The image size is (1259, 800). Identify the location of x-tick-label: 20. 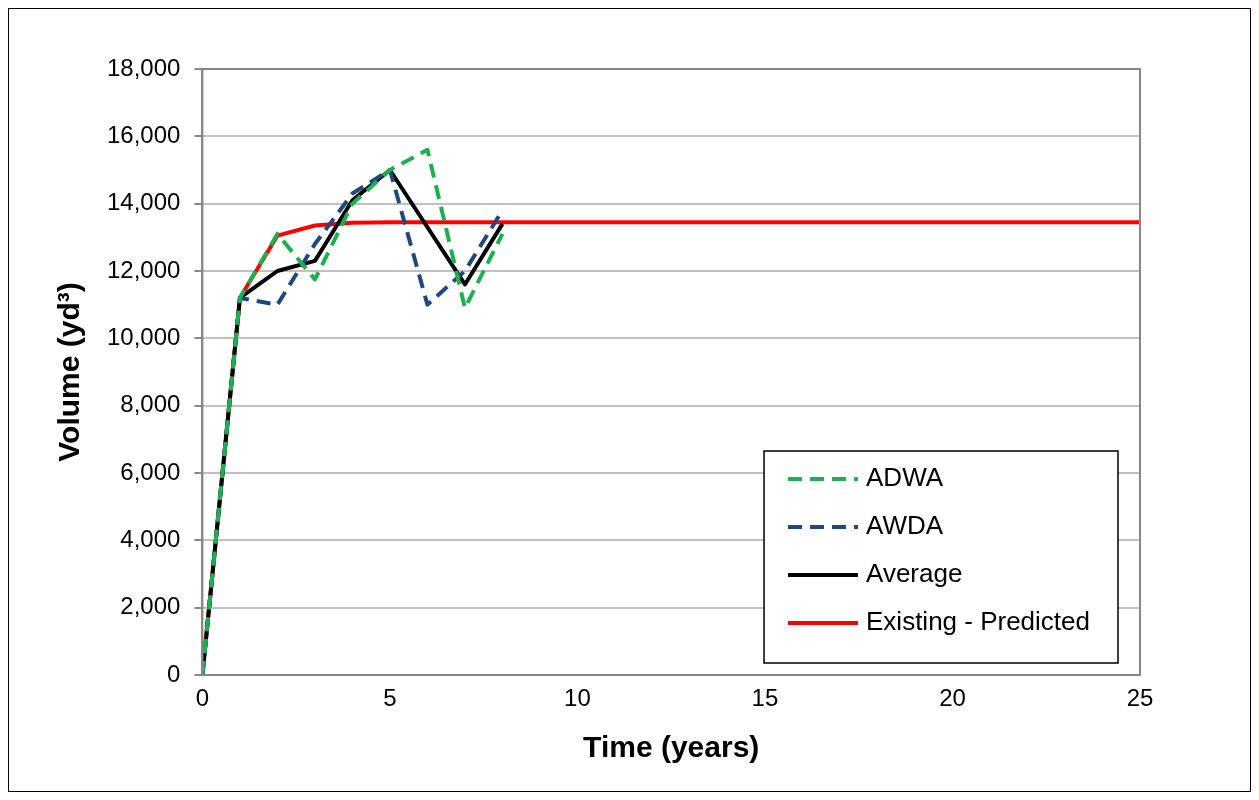
(952, 697).